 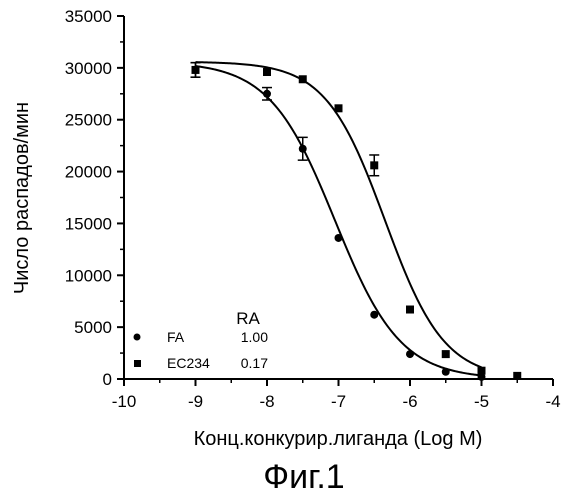 What do you see at coordinates (88, 172) in the screenshot?
I see `y-tick-label: 20000` at bounding box center [88, 172].